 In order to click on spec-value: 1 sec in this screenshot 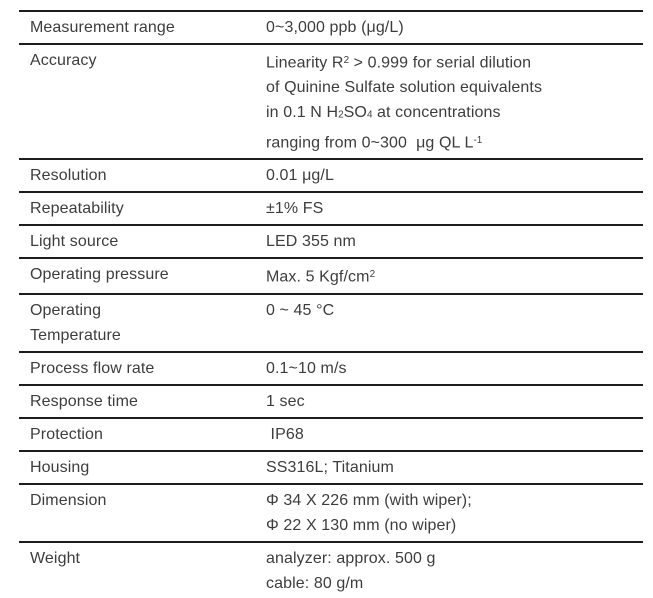, I will do `click(454, 401)`.